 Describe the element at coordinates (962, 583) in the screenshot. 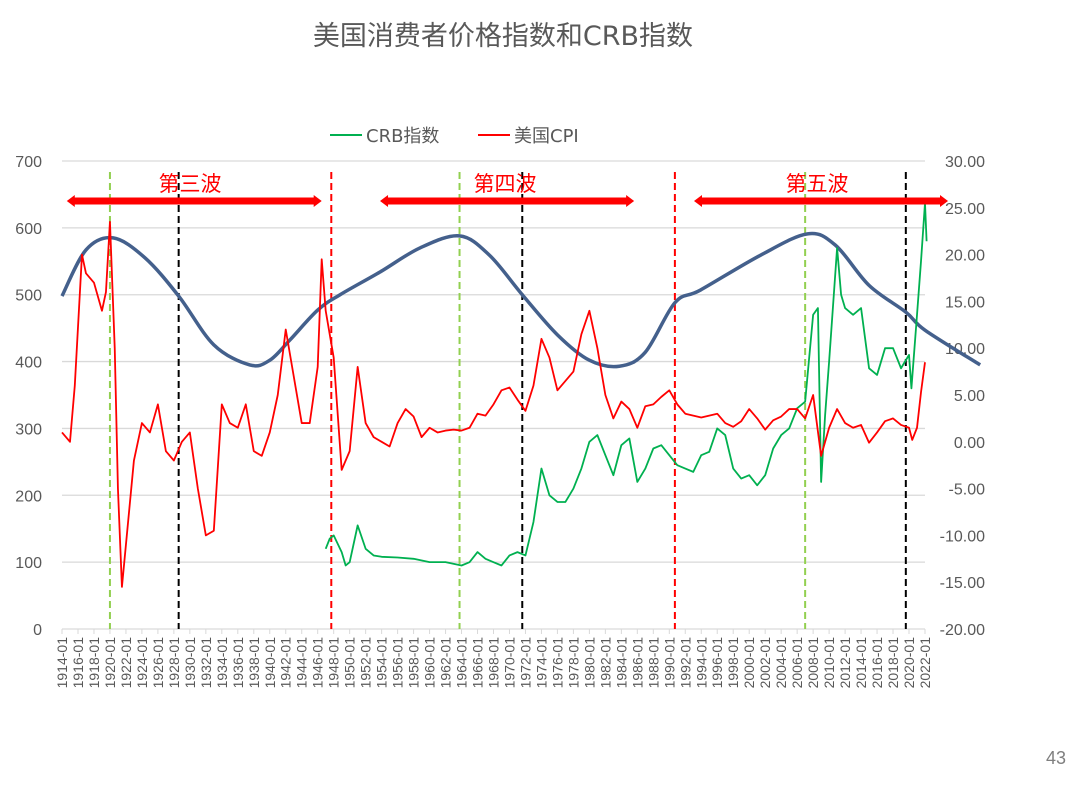

I see `right-tick-label: -15.00` at that location.